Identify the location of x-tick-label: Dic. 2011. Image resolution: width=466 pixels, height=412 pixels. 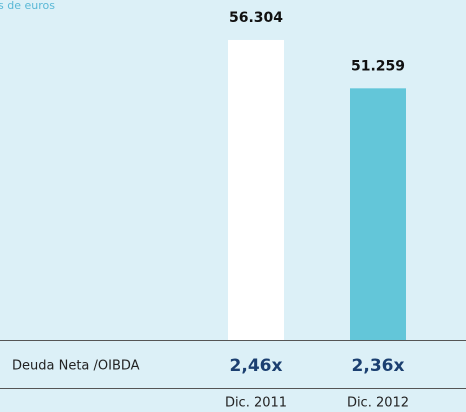
(256, 403).